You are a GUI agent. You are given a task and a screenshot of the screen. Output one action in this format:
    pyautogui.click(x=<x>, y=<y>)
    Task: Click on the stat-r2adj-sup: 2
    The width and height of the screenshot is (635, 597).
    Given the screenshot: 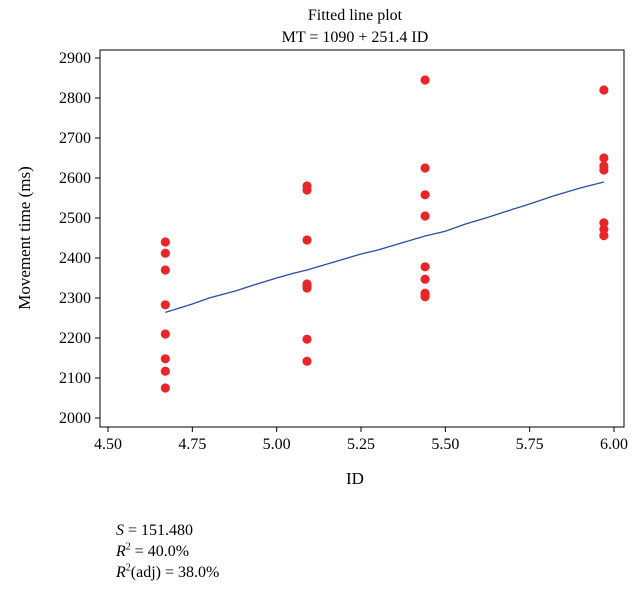 What is the action you would take?
    pyautogui.click(x=128, y=568)
    